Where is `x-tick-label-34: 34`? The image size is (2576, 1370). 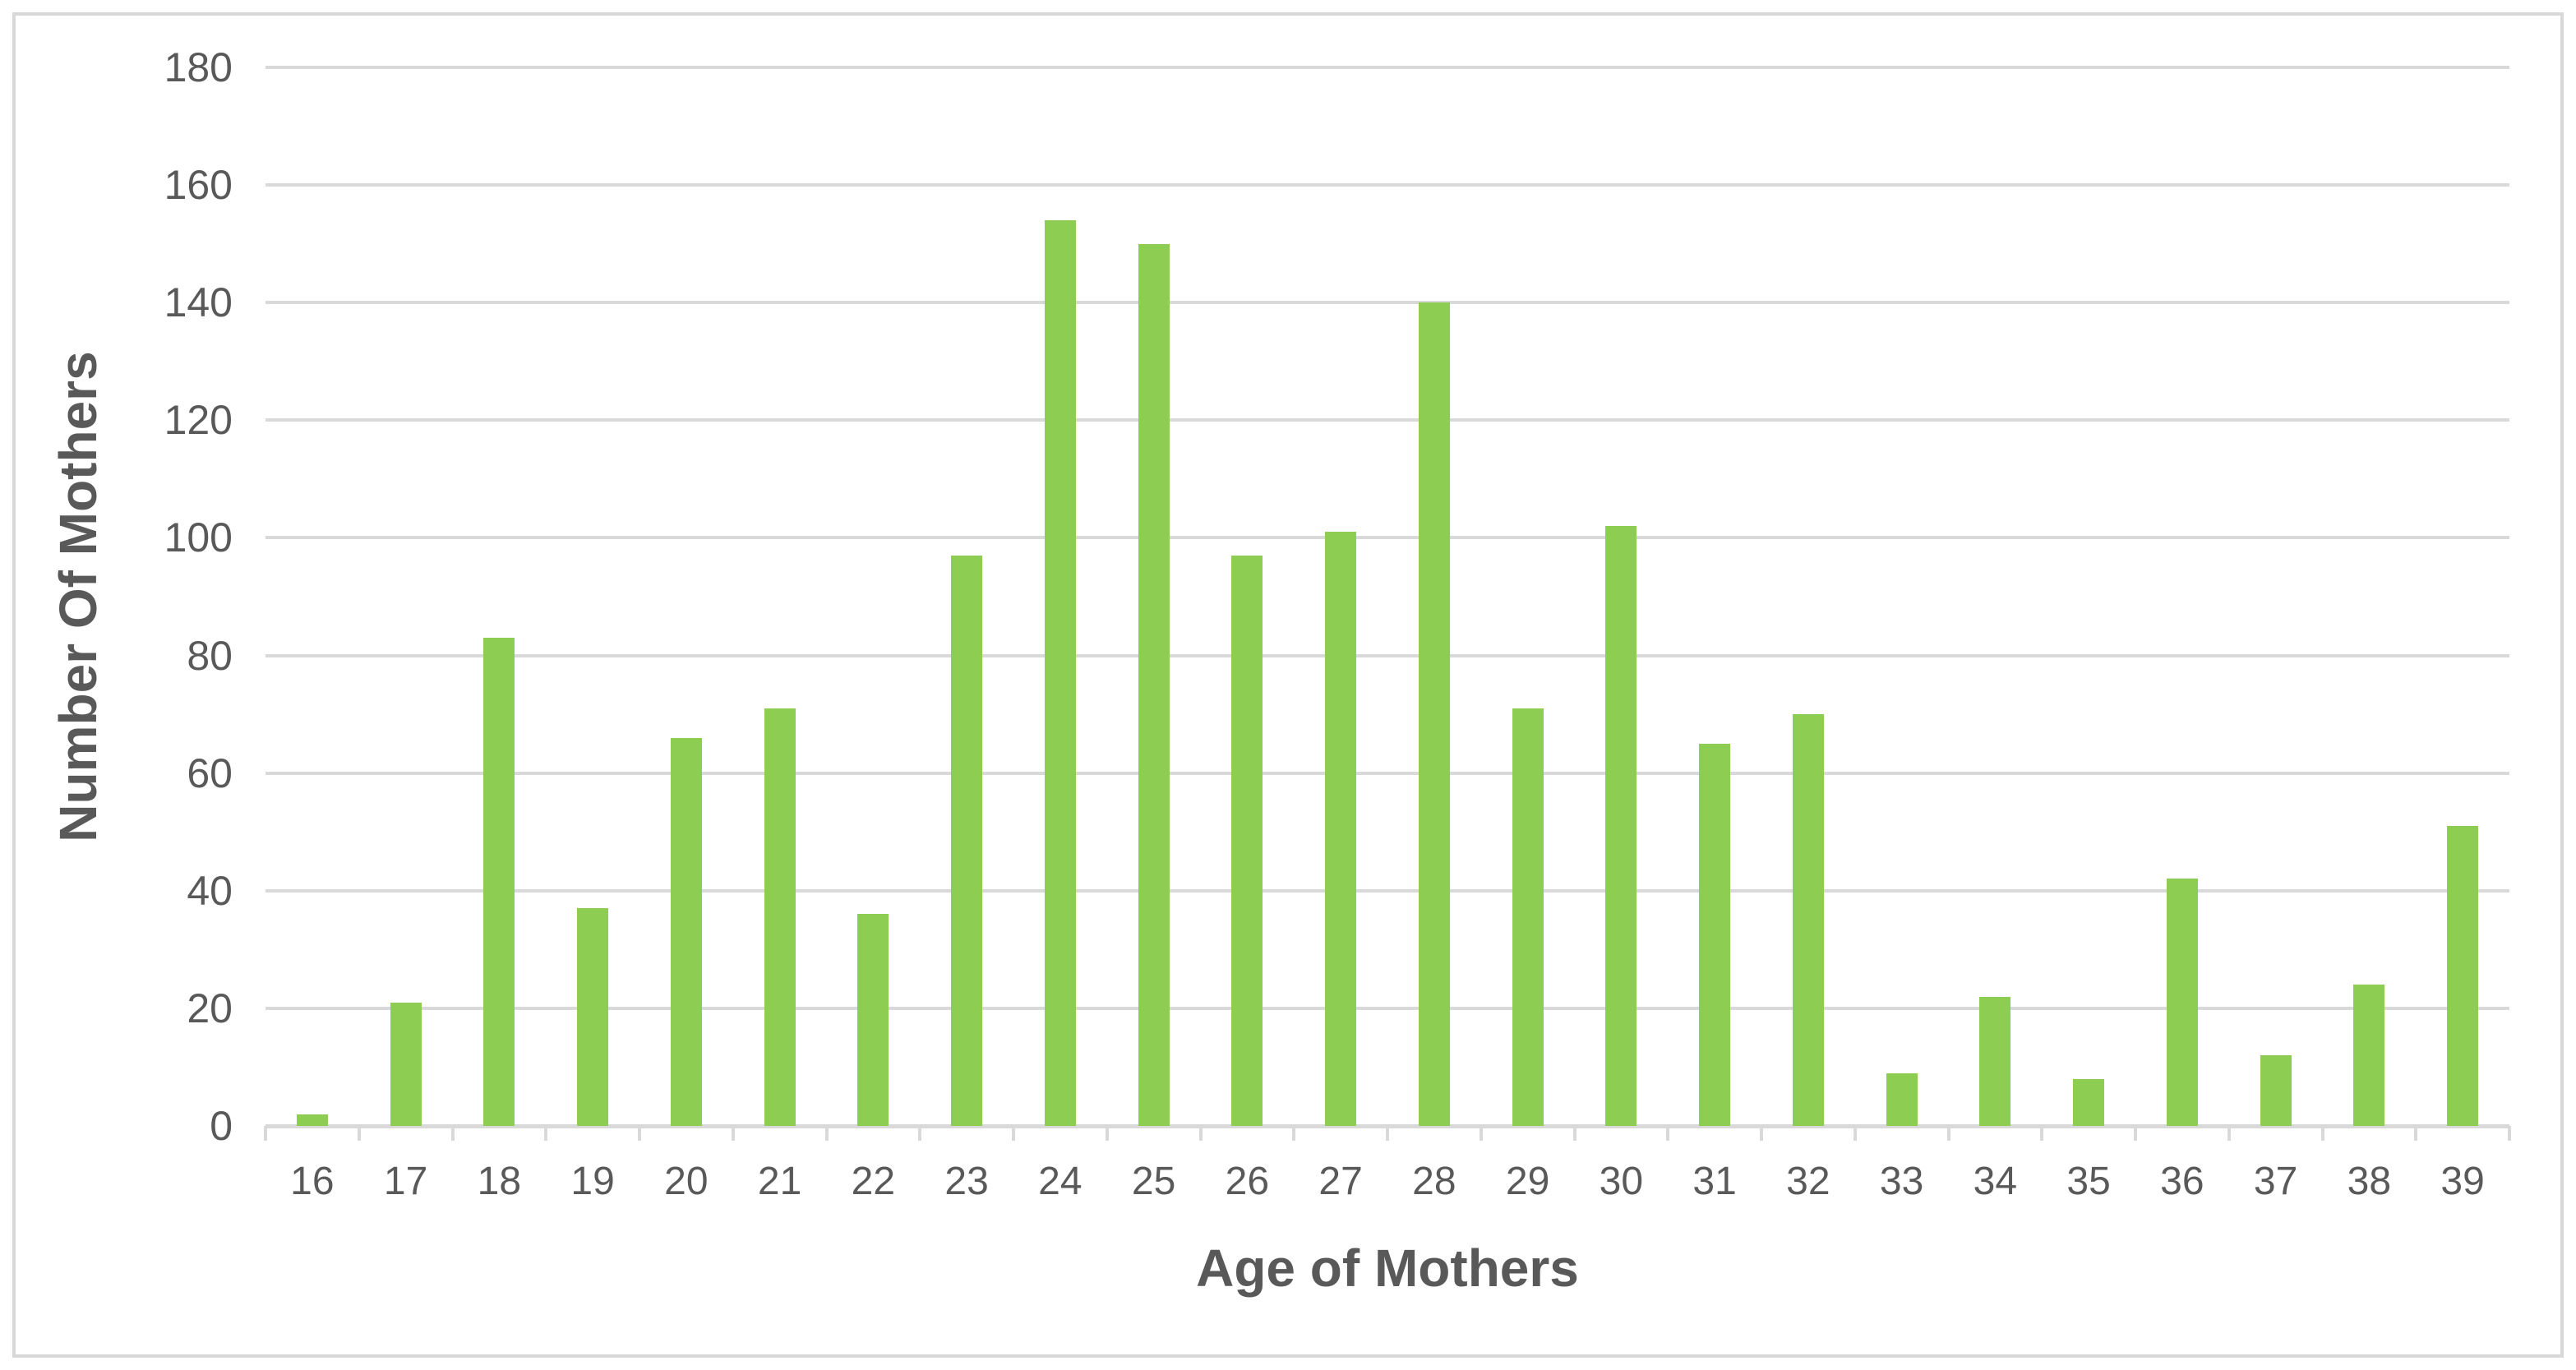
x-tick-label-34: 34 is located at coordinates (1996, 1181).